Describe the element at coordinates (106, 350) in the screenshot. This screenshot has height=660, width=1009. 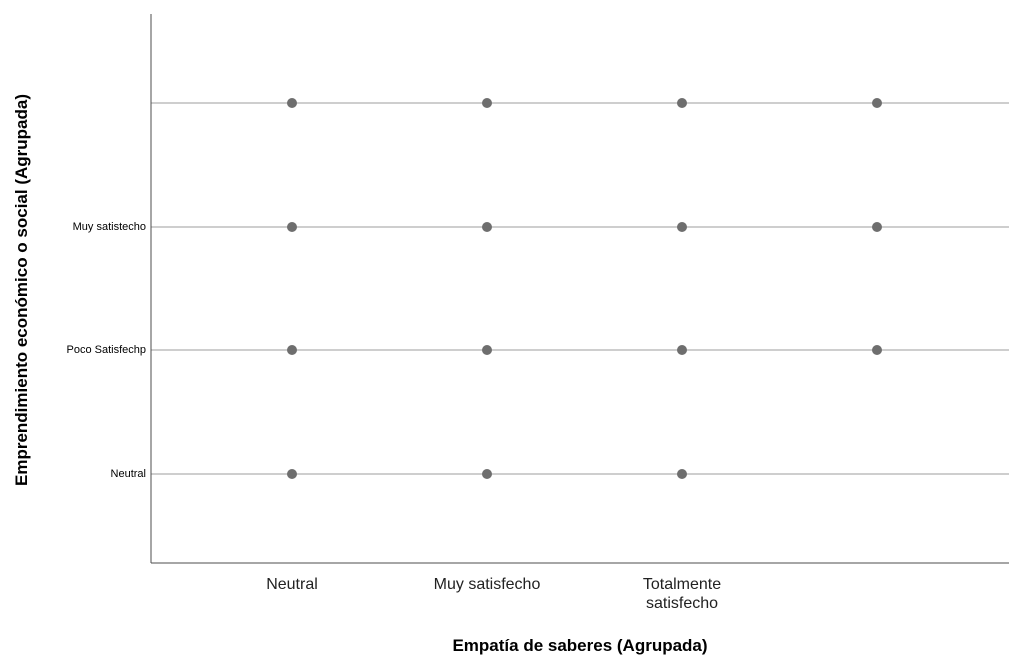
I see `y-tick-label: Poco Satisfechp` at that location.